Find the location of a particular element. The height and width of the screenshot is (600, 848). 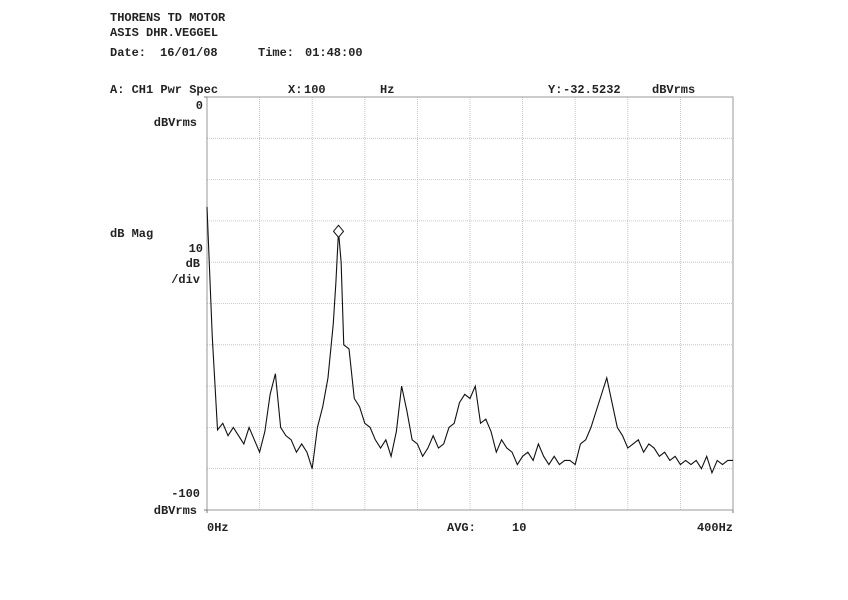

title-line: ASIS DHR.VEGGEL is located at coordinates (164, 33).